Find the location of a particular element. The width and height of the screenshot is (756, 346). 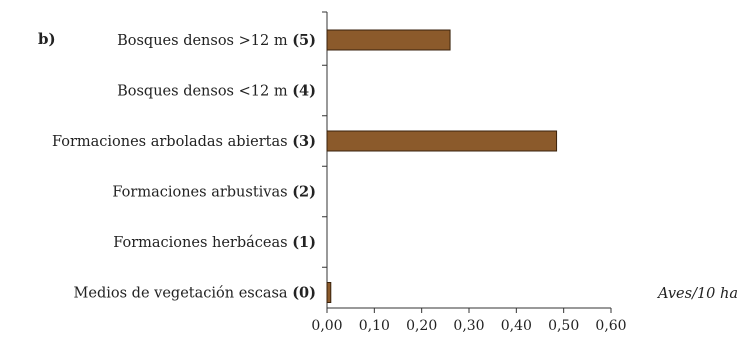

x-tick-label: 0,20 is located at coordinates (421, 326).